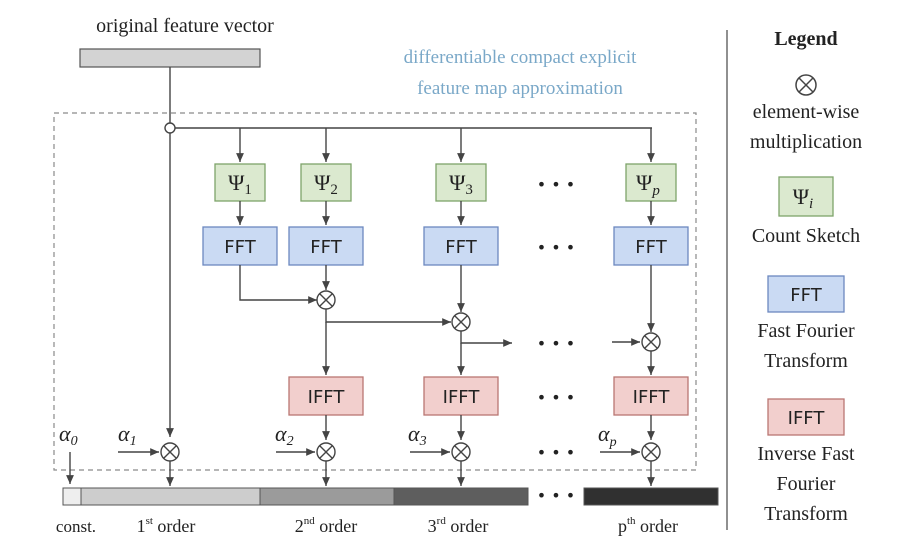 Image resolution: width=909 pixels, height=560 pixels. What do you see at coordinates (806, 112) in the screenshot?
I see `legend-mult-line1: element-wise` at bounding box center [806, 112].